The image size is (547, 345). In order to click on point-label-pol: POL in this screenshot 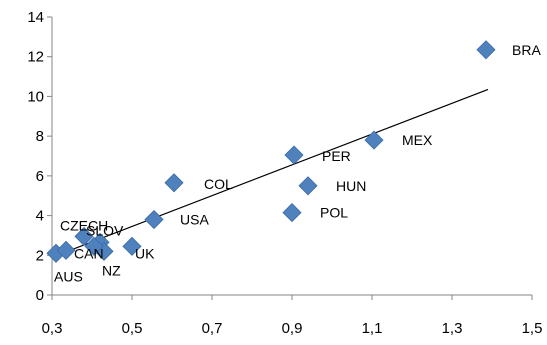, I will do `click(334, 213)`.